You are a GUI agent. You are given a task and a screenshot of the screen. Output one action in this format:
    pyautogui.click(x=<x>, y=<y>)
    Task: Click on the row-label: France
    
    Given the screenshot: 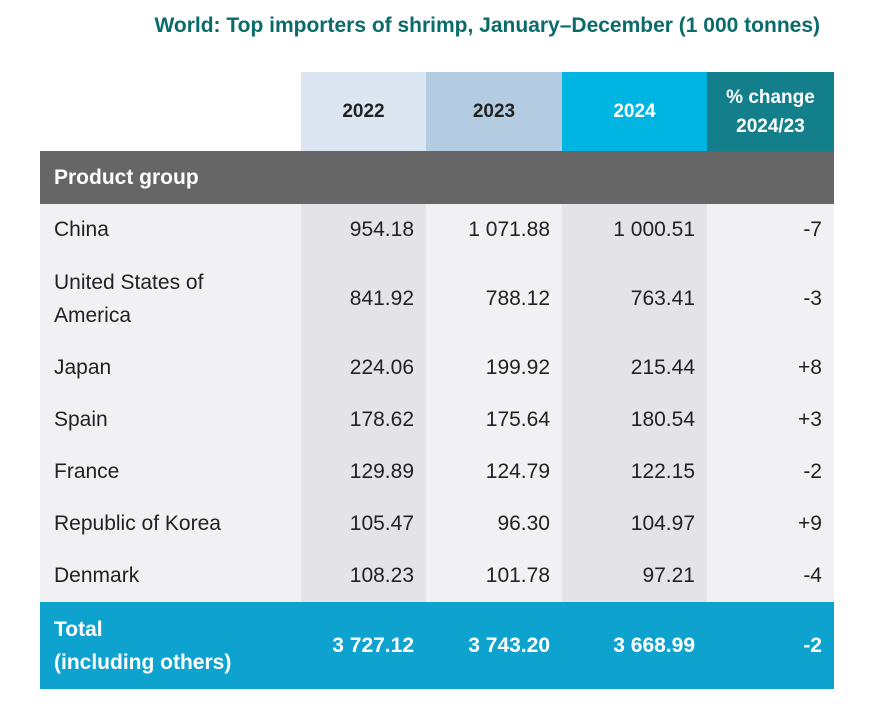 What is the action you would take?
    pyautogui.click(x=170, y=472)
    